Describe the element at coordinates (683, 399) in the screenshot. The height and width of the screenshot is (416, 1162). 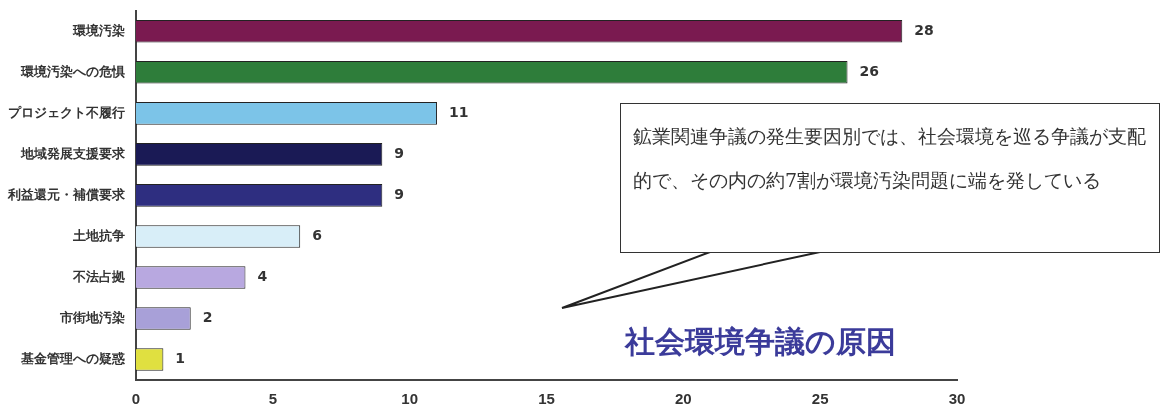
I see `x-tick-label: 20` at that location.